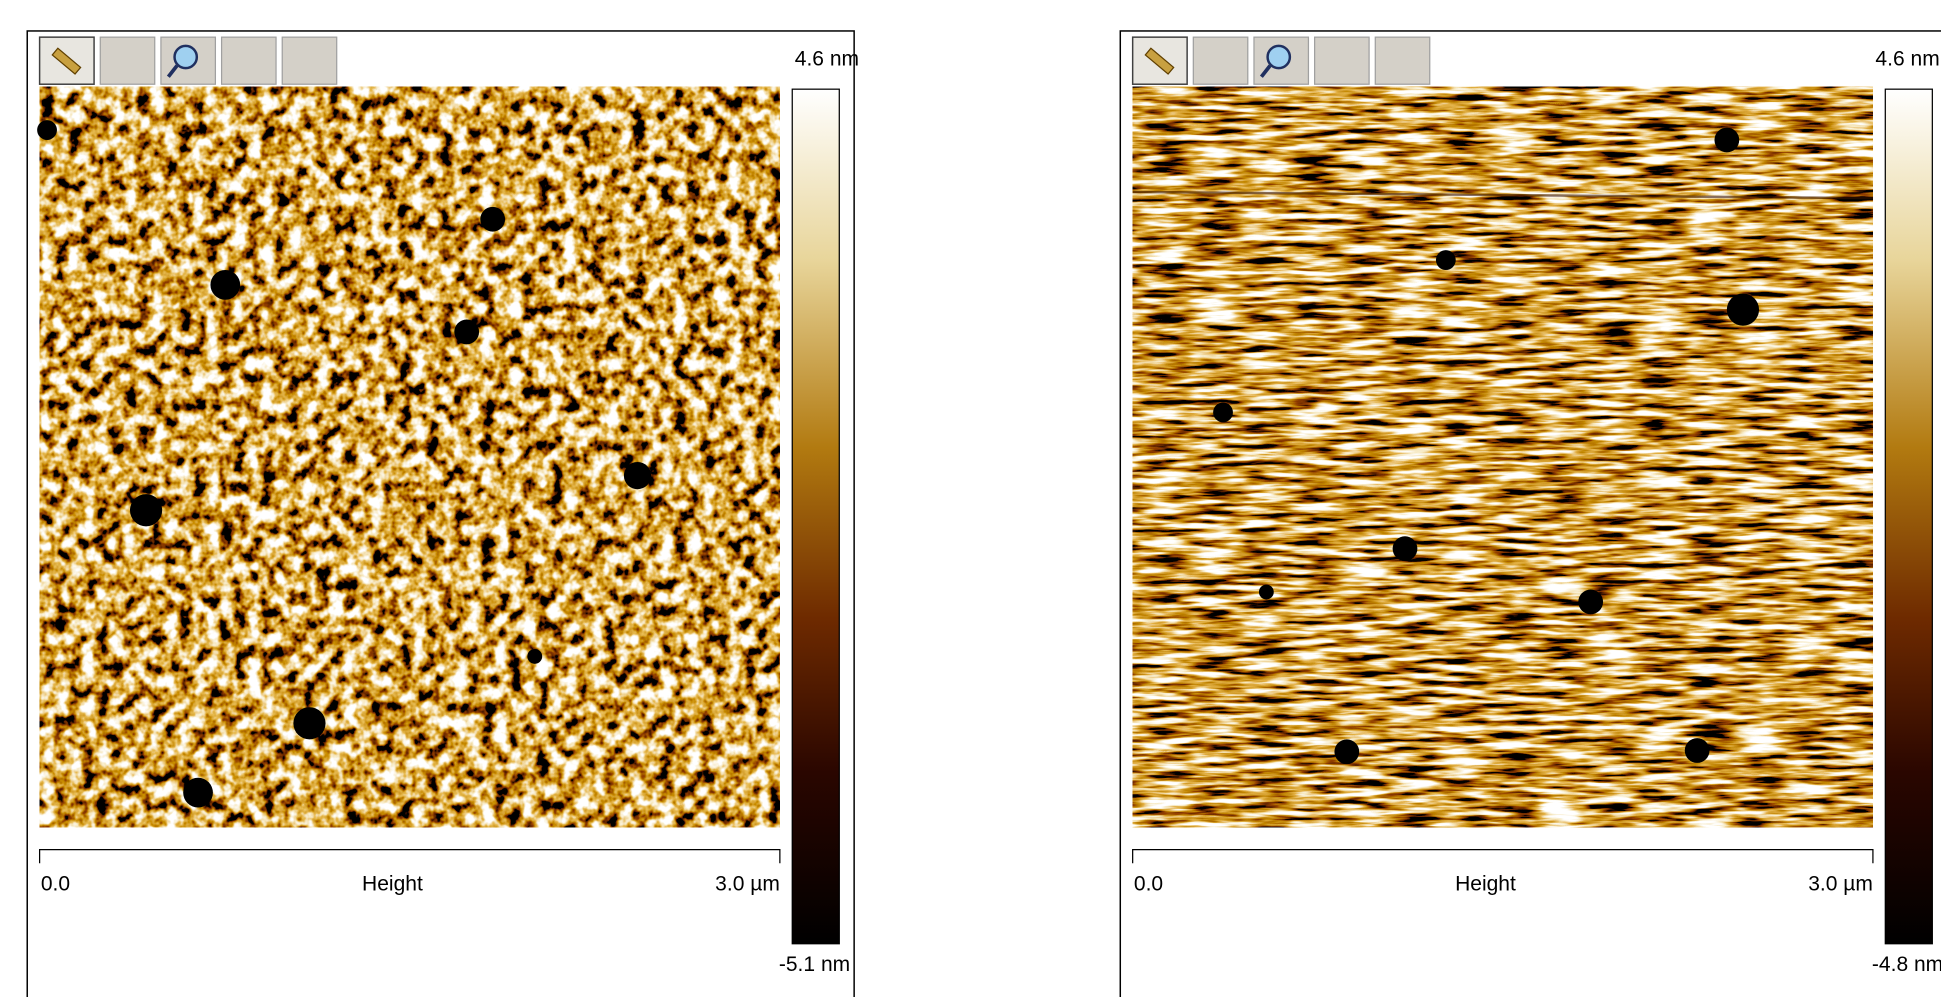 This screenshot has height=997, width=1941. Describe the element at coordinates (1502, 195) in the screenshot. I see `scan-artifact` at that location.